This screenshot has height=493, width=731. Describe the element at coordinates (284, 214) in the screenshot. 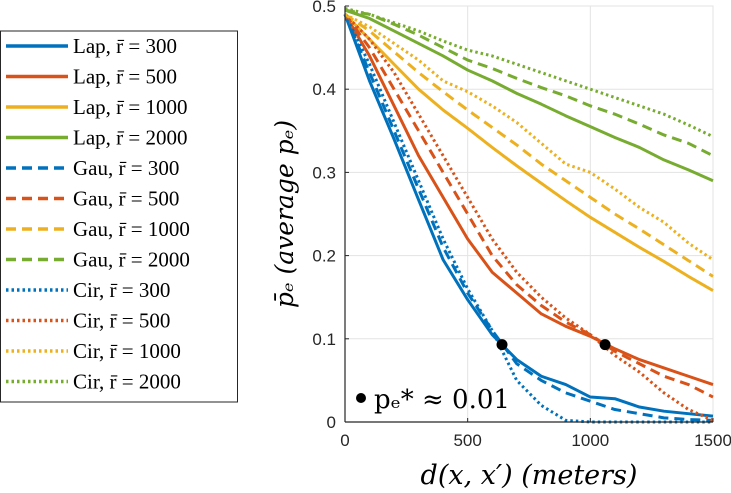

I see `y-axis-label: p̄ₑ (average pₑ)` at that location.